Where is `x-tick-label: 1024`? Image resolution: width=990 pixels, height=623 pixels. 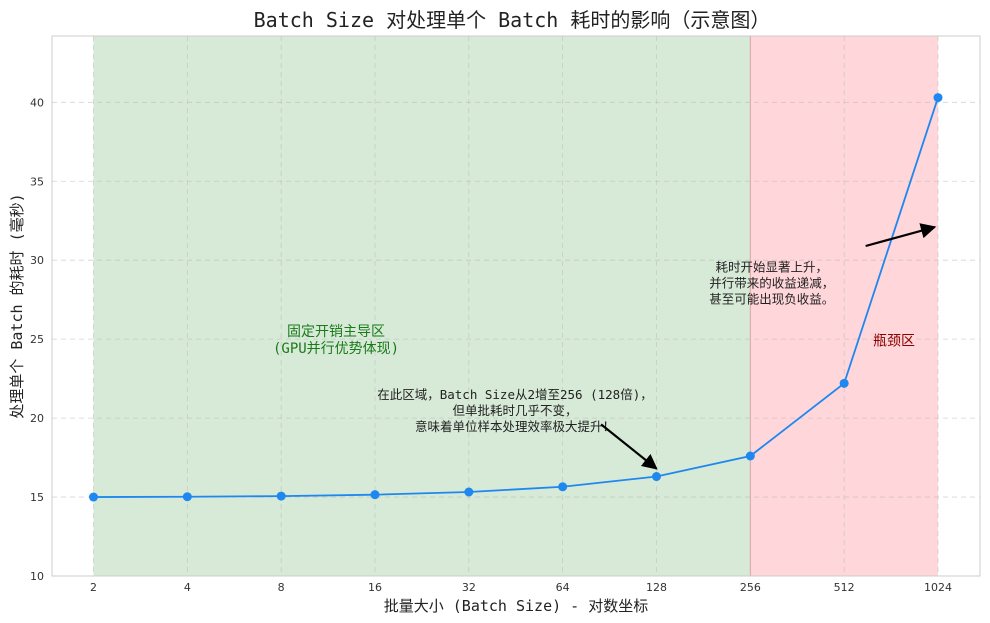
x-tick-label: 1024 is located at coordinates (938, 587).